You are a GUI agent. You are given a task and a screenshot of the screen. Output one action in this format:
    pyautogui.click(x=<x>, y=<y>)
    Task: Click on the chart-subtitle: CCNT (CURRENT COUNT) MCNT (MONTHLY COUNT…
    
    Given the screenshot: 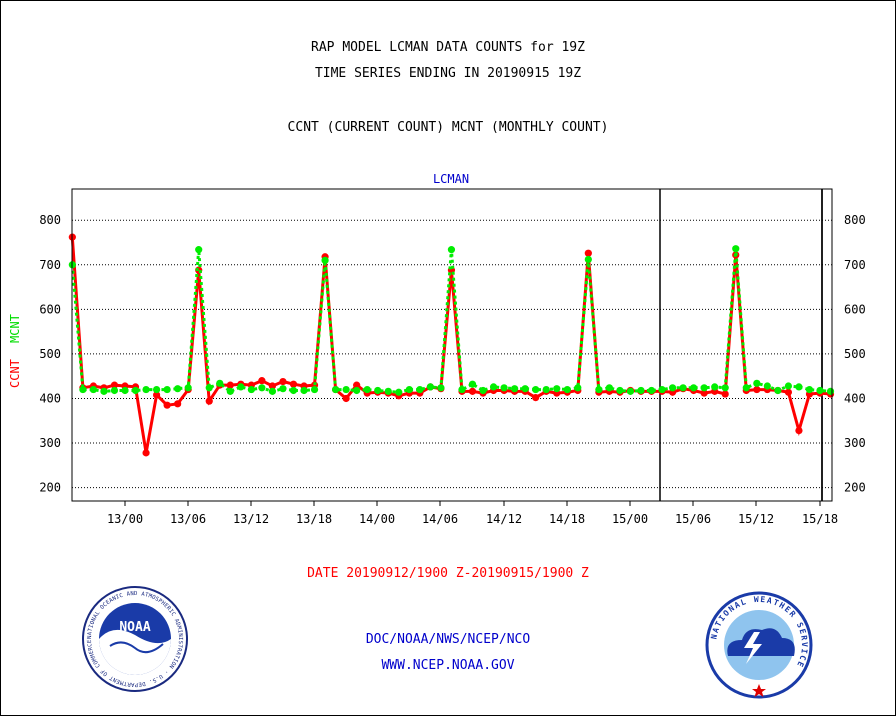 What is the action you would take?
    pyautogui.click(x=448, y=127)
    